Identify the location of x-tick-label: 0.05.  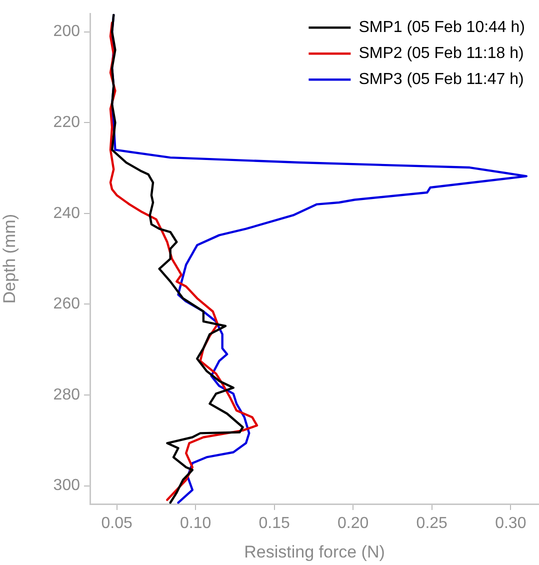
(116, 523).